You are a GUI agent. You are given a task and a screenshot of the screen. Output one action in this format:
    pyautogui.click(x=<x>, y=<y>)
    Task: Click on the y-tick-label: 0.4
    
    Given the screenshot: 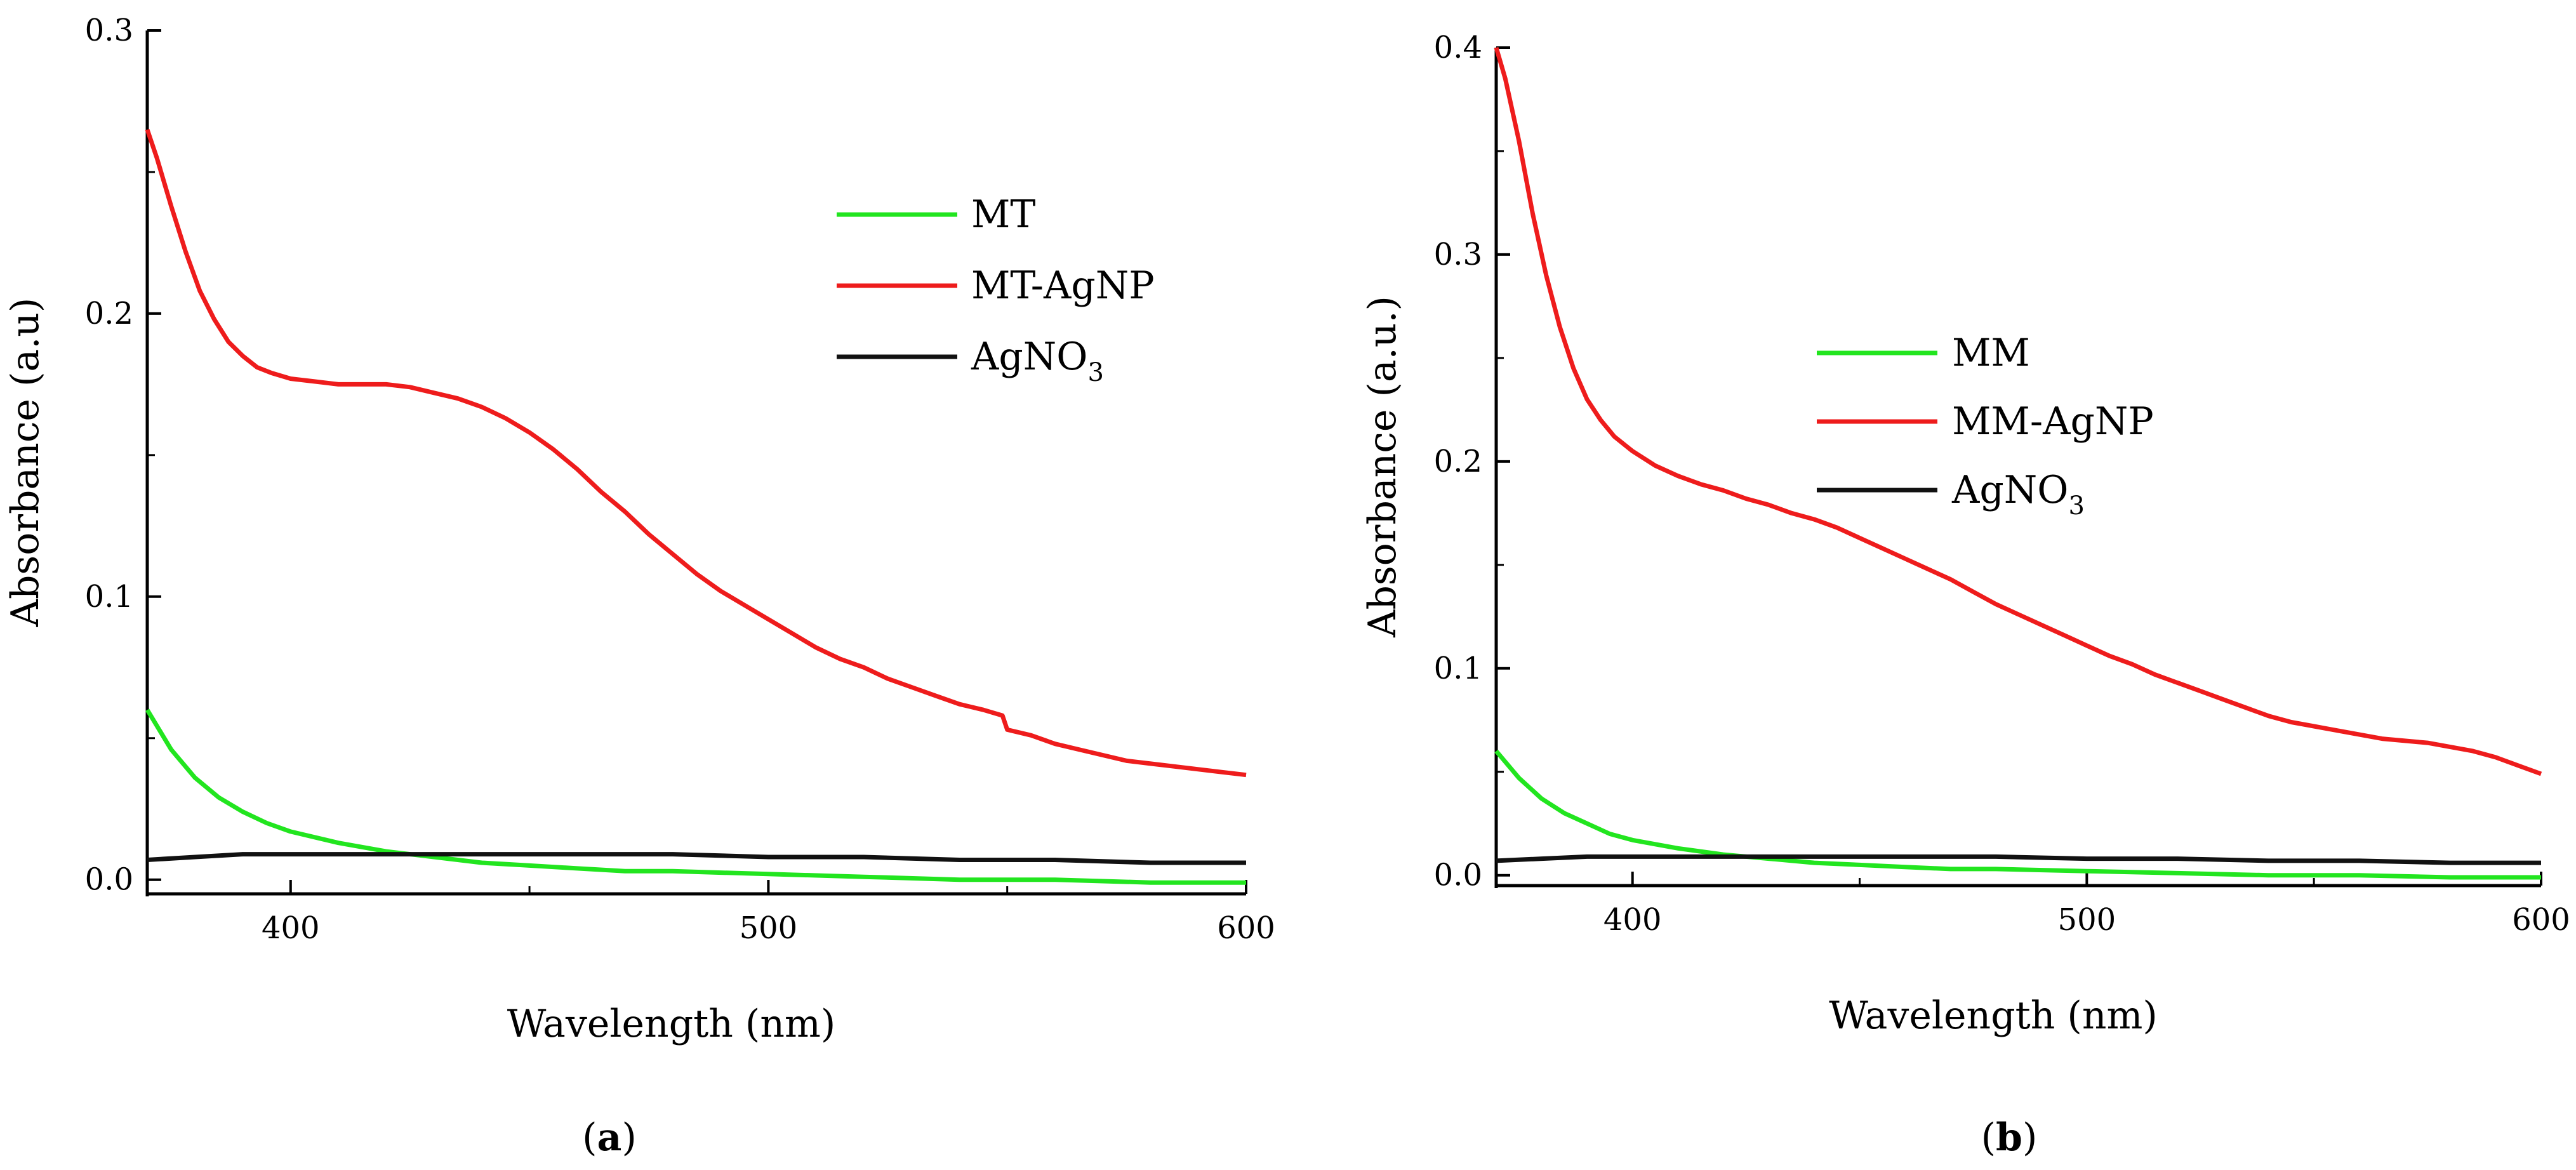 What is the action you would take?
    pyautogui.click(x=1458, y=47)
    